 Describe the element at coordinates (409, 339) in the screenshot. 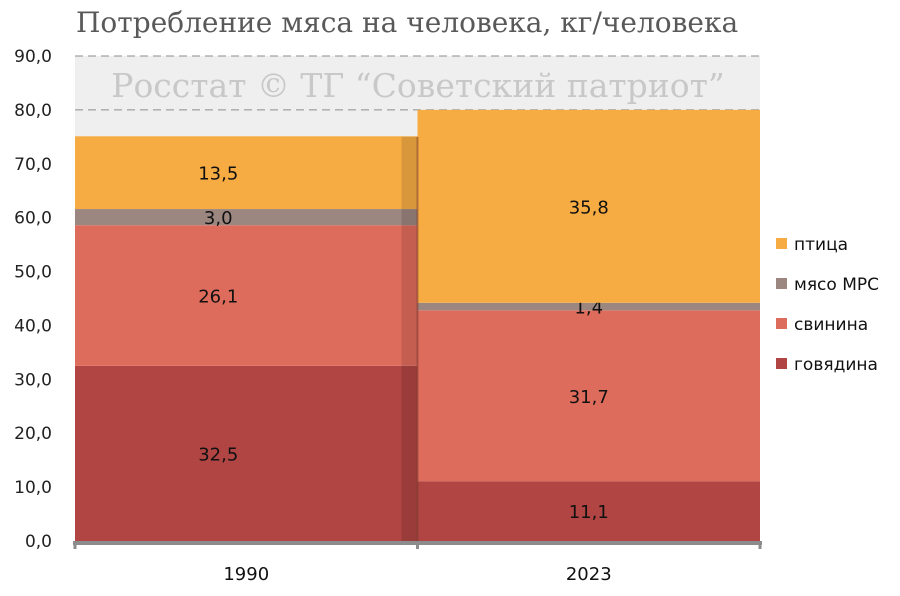

I see `bar-divider-shadow` at that location.